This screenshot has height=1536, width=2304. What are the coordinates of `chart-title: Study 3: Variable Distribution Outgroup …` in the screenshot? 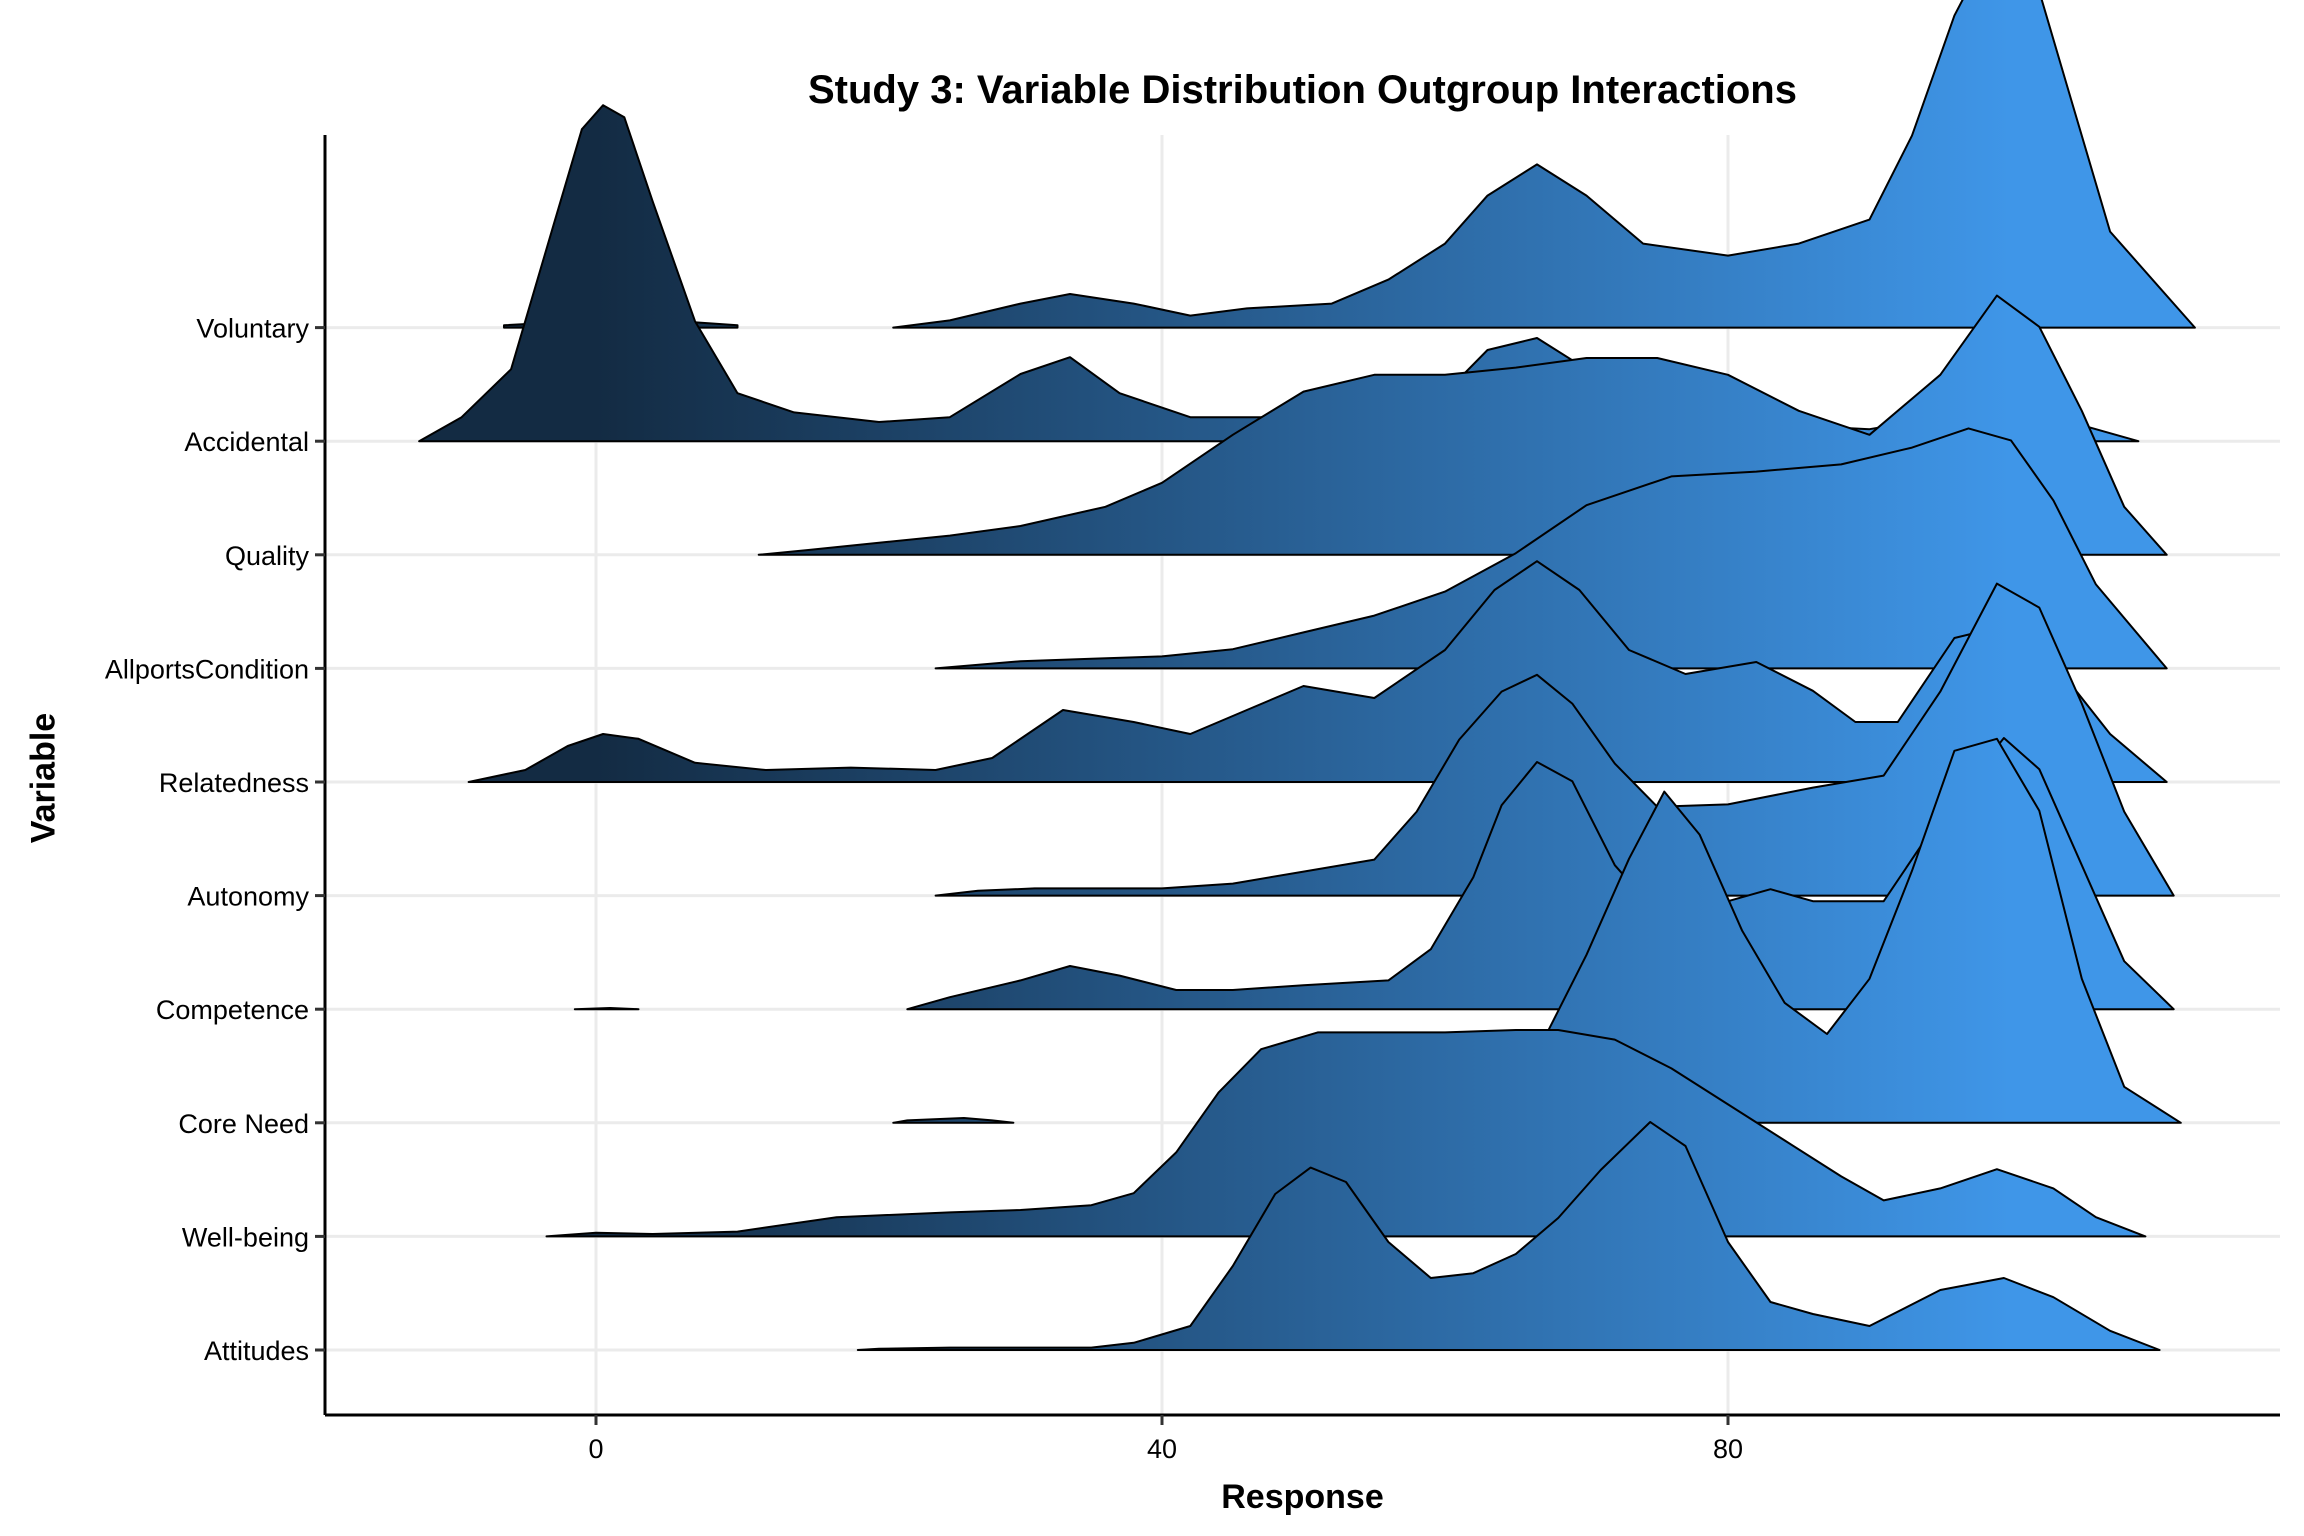 It's located at (1302, 90).